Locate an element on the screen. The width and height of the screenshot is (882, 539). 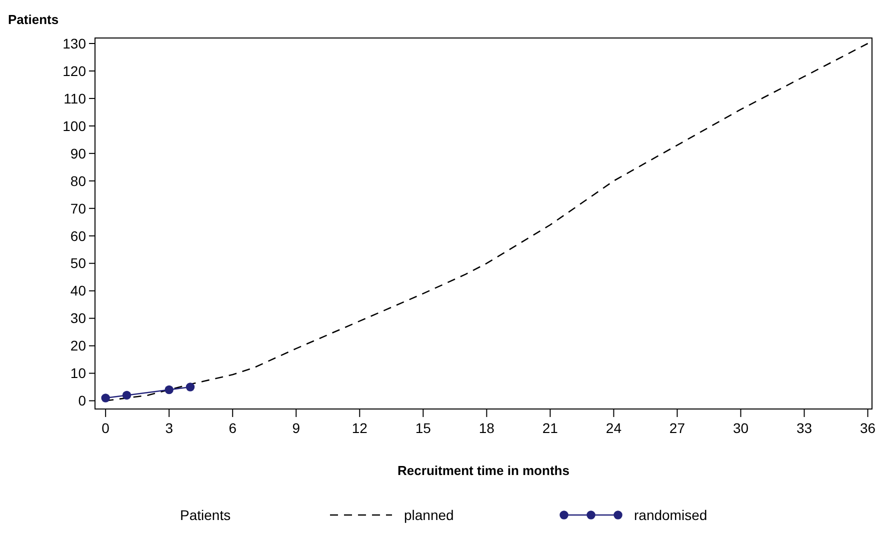
x-tick-label: 27 is located at coordinates (677, 428).